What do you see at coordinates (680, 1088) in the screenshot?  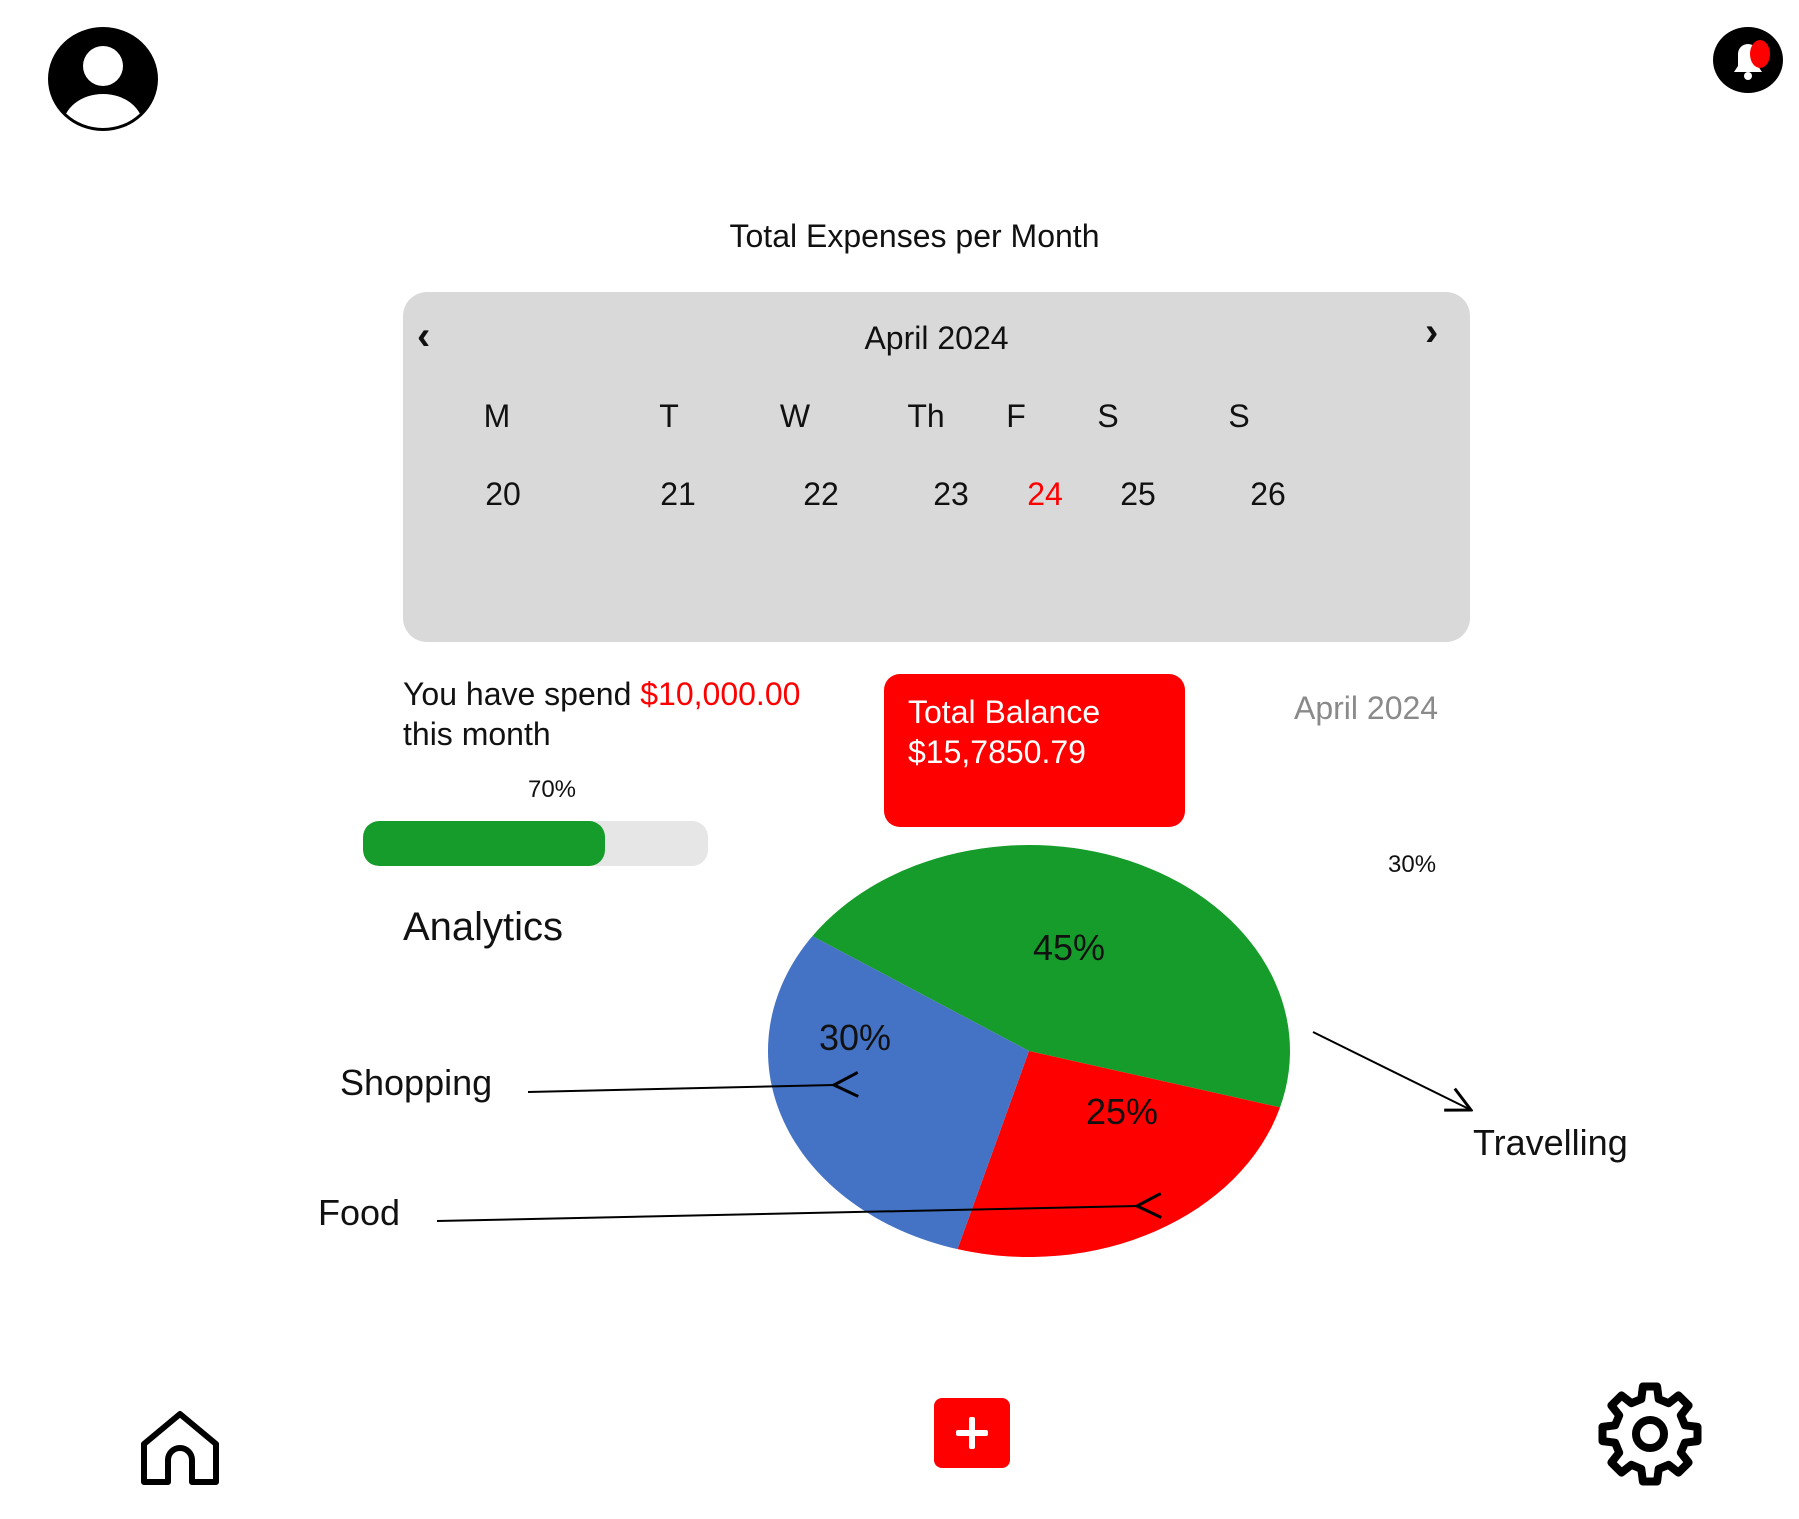 I see `shopping-callout-line` at bounding box center [680, 1088].